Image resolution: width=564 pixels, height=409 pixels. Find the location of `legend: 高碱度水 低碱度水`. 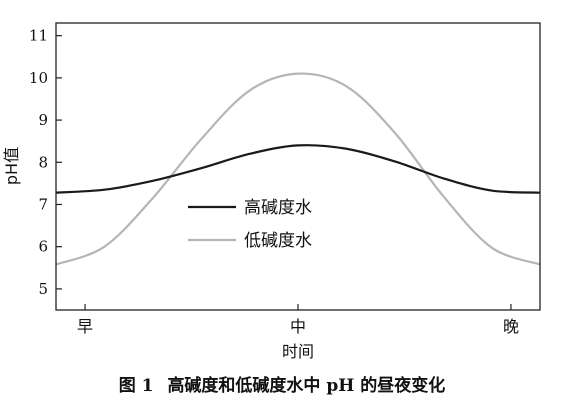

legend: 高碱度水 低碱度水 is located at coordinates (250, 224).